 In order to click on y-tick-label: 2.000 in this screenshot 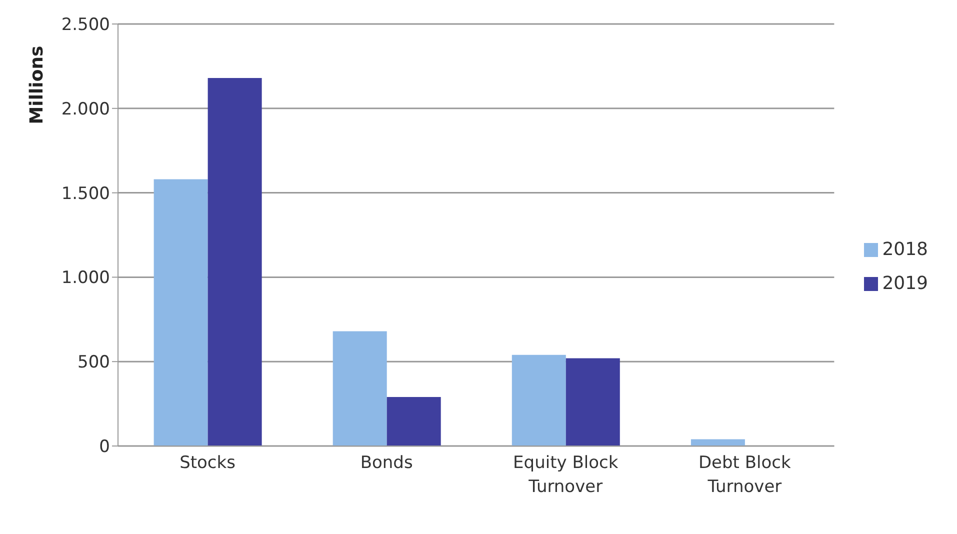, I will do `click(85, 109)`.